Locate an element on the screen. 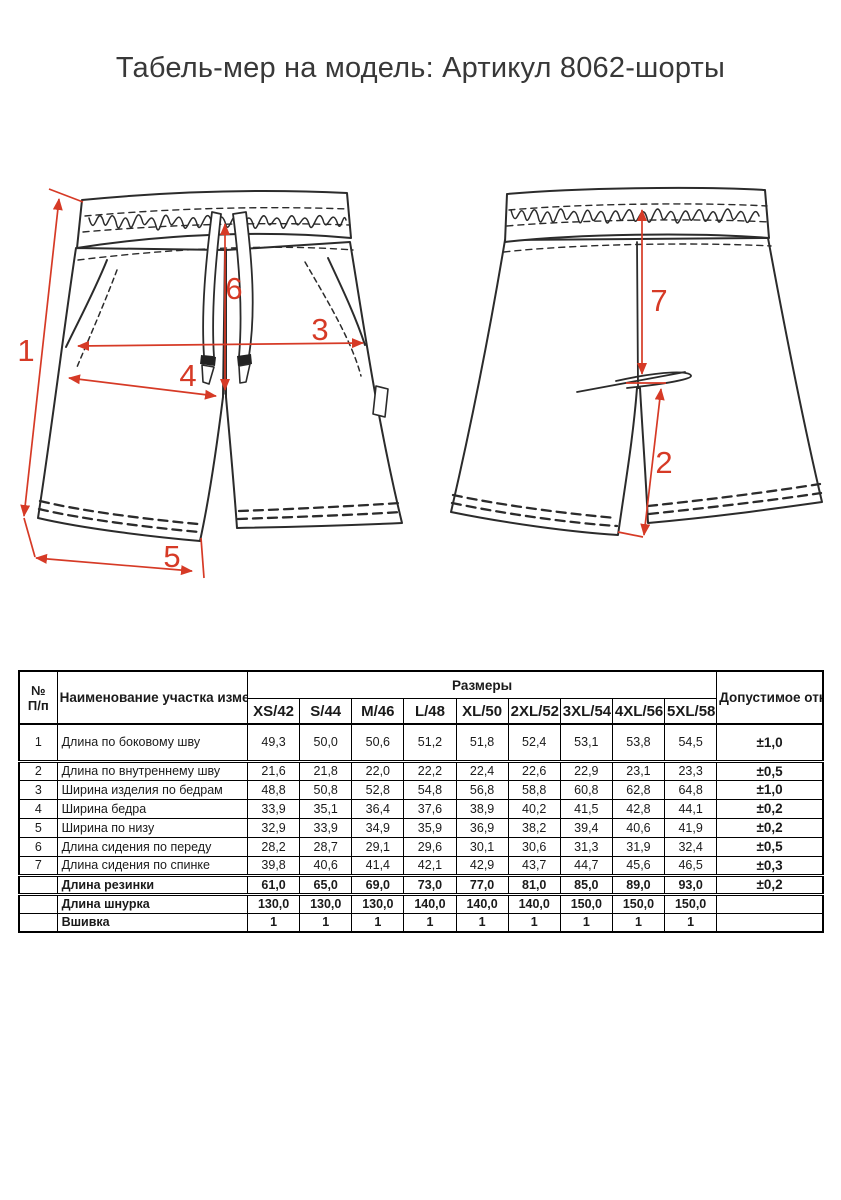  cell-size-value: 130,0 is located at coordinates (378, 903).